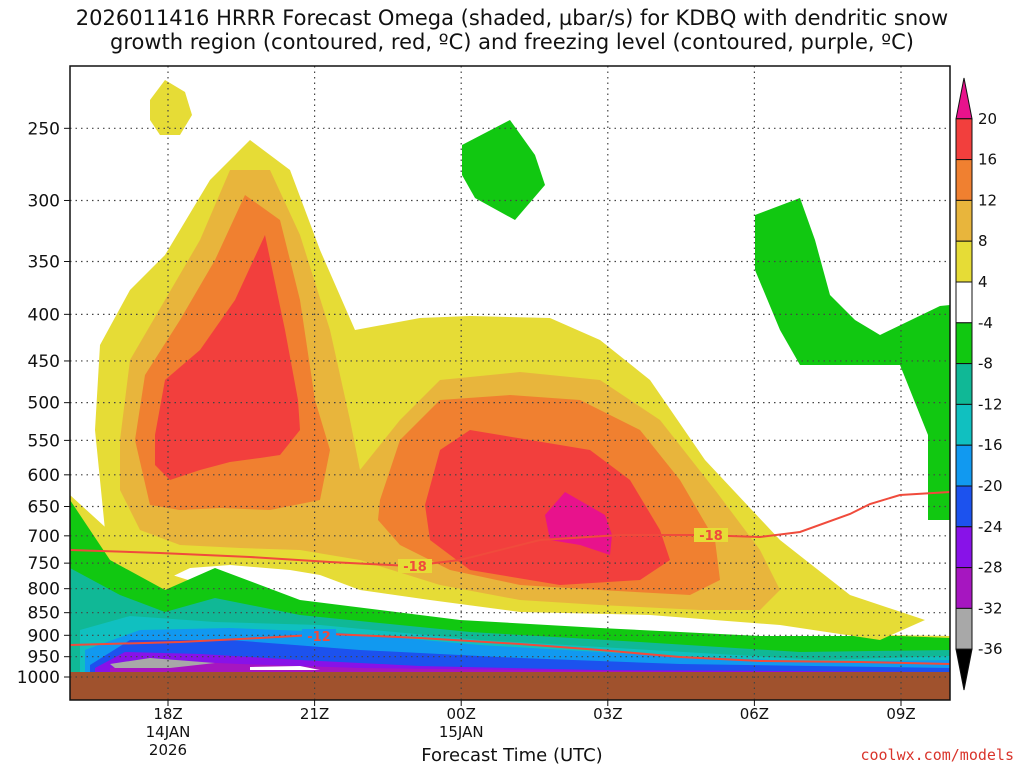 The image size is (1024, 768). What do you see at coordinates (607, 714) in the screenshot?
I see `x-tick-label: 03Z` at bounding box center [607, 714].